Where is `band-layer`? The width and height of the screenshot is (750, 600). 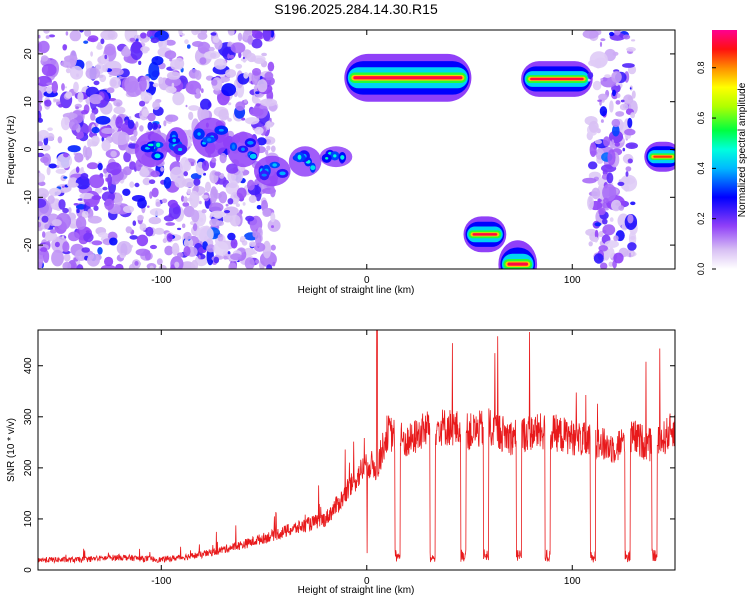 band-layer is located at coordinates (518, 264).